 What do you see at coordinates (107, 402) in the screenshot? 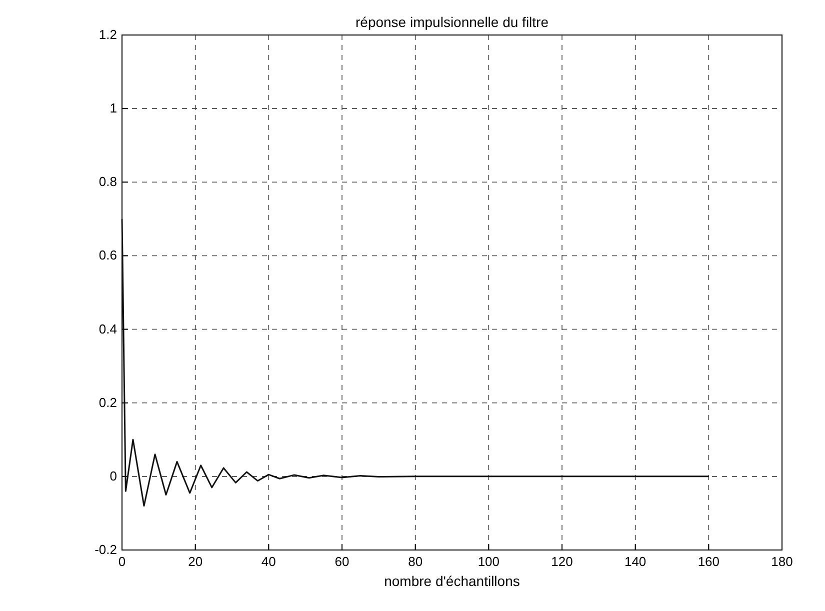
I see `y-tick-label: 0.2` at bounding box center [107, 402].